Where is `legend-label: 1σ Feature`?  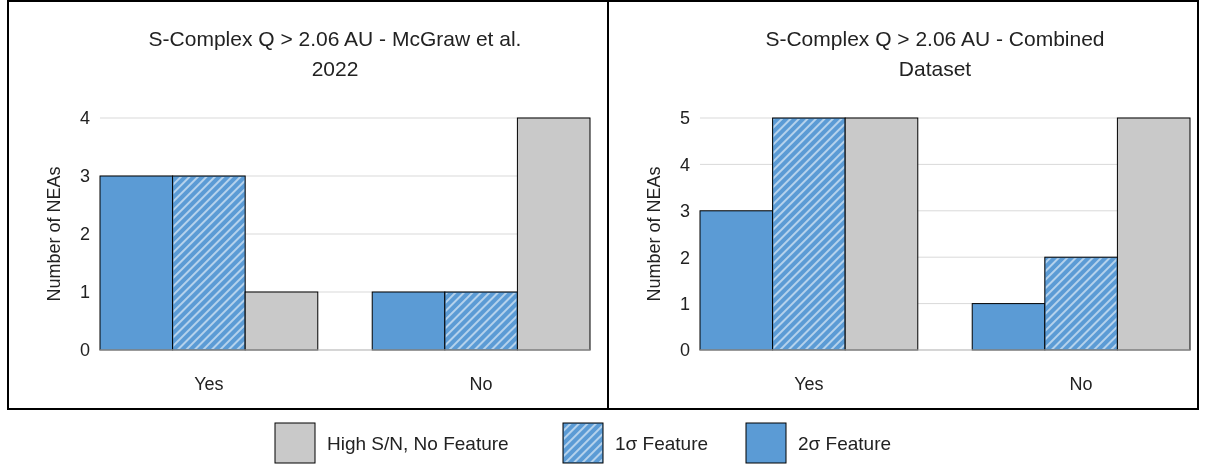 legend-label: 1σ Feature is located at coordinates (662, 443).